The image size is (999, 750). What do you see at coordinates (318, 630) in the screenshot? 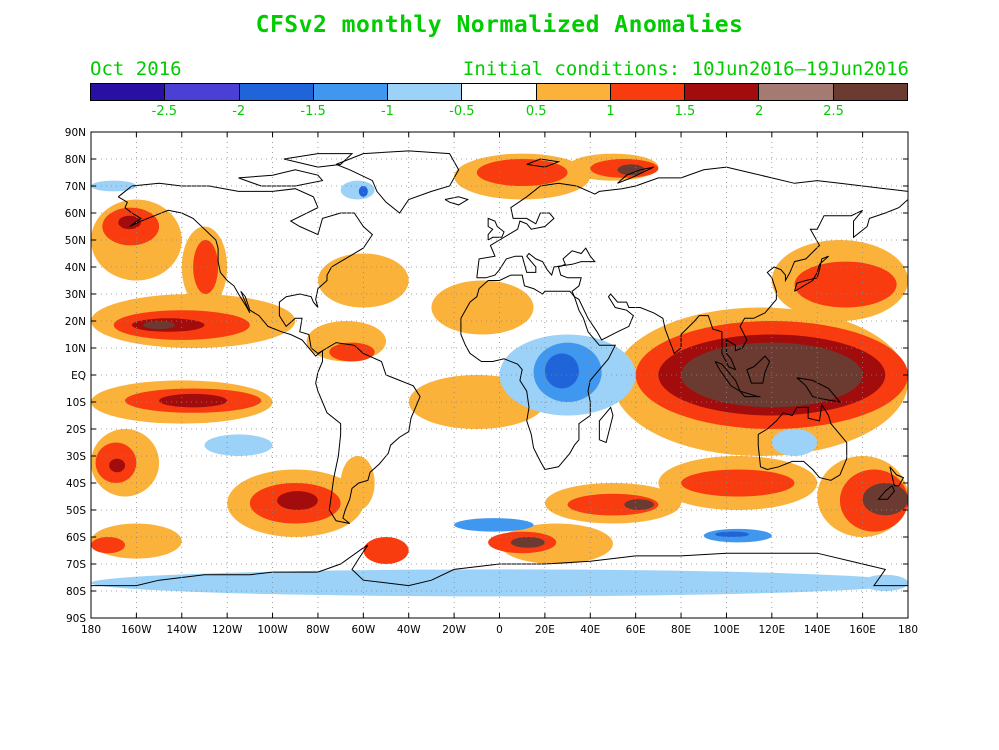
I see `longitude-label: 80W` at bounding box center [318, 630].